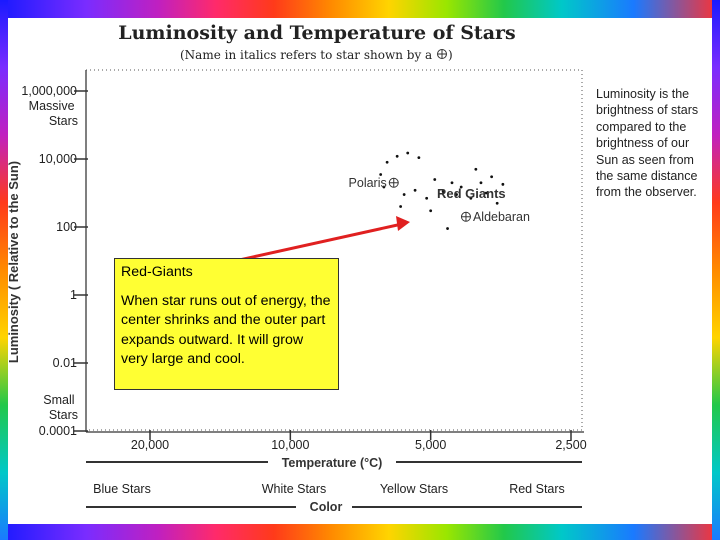  What do you see at coordinates (450, 55) in the screenshot?
I see `subtitle-end: )` at bounding box center [450, 55].